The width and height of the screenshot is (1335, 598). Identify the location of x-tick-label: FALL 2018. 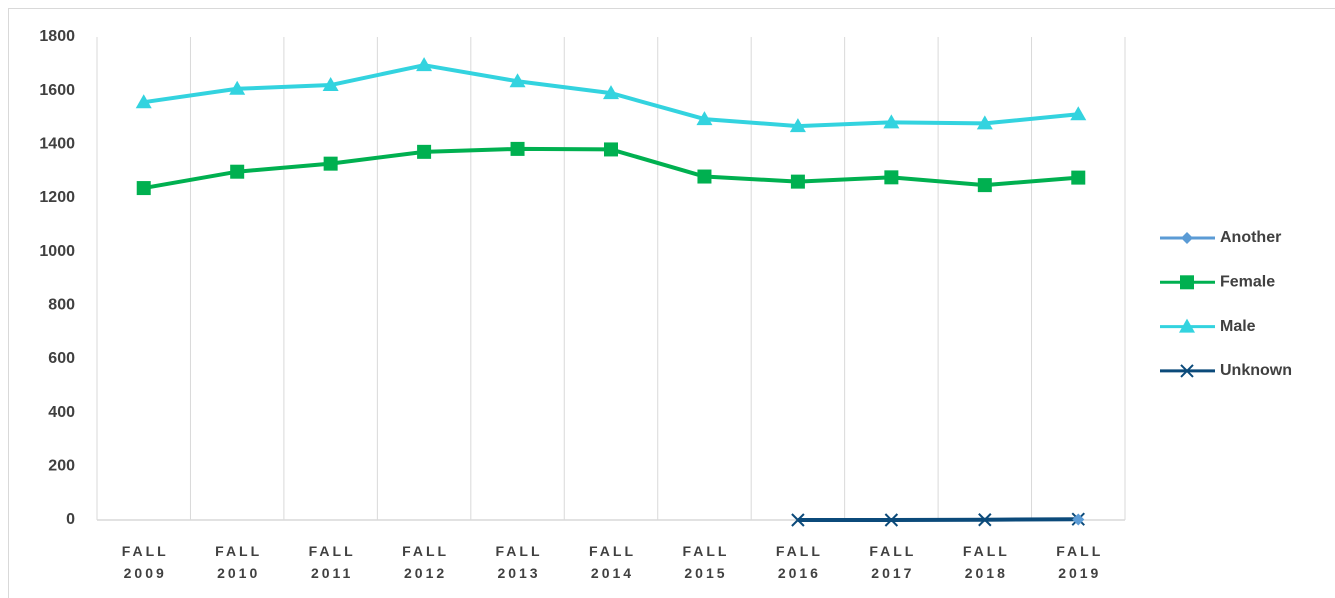
(986, 562).